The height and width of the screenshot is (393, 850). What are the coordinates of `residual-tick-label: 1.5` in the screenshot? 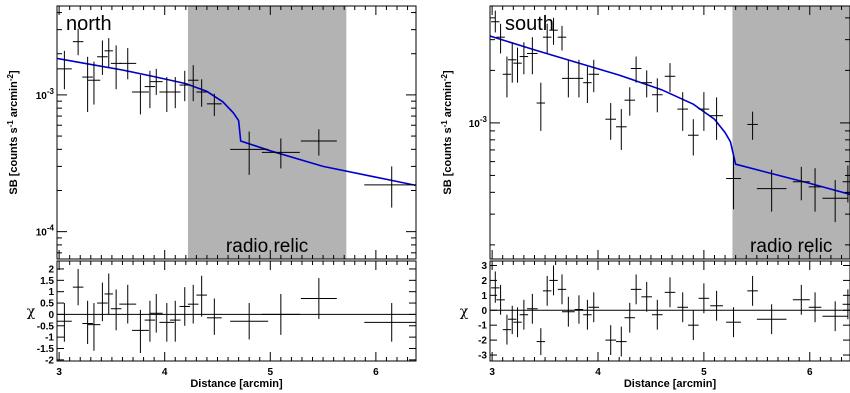 It's located at (47, 281).